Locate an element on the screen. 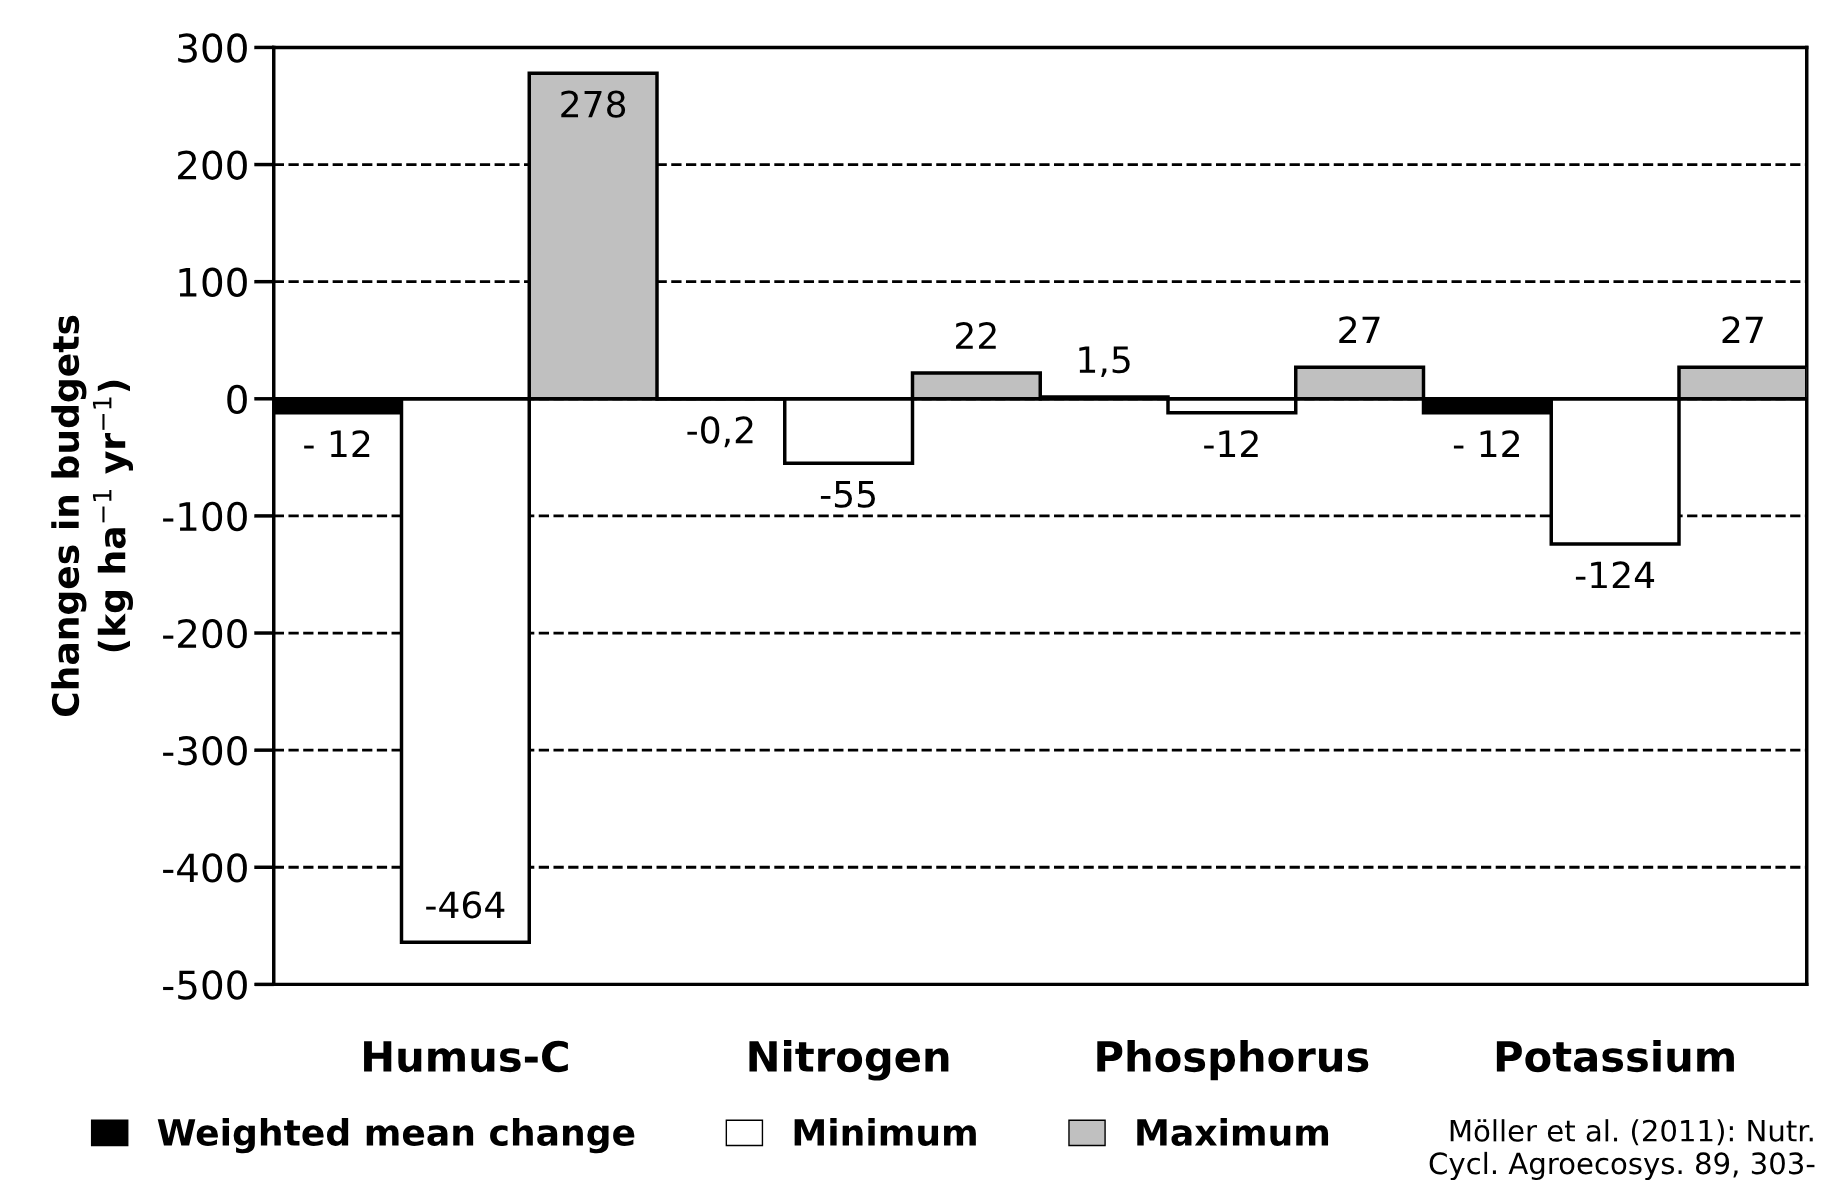  data-label: -464 is located at coordinates (465, 905).